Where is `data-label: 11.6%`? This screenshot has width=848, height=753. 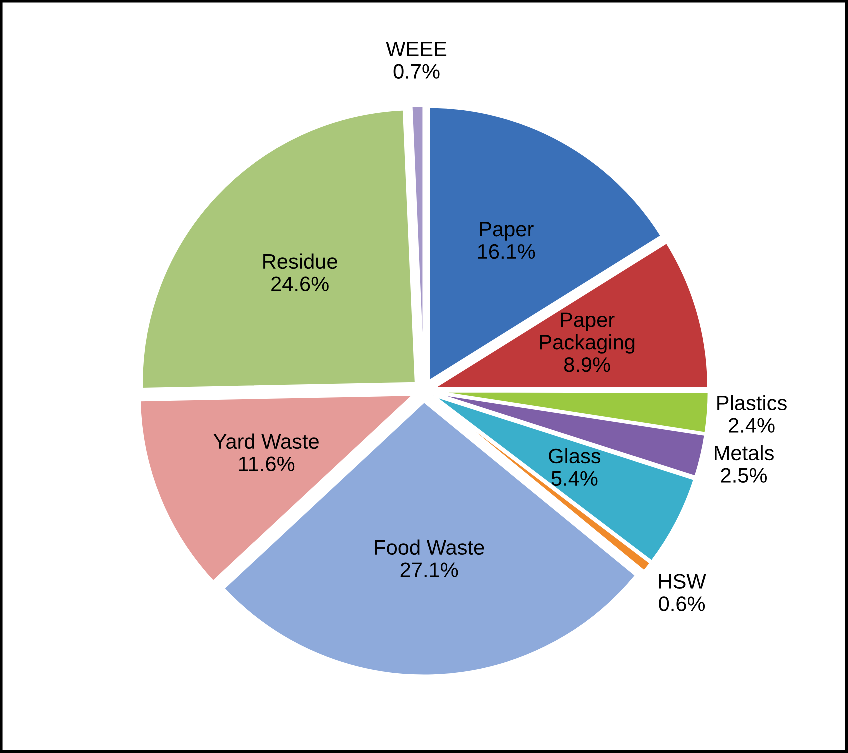
data-label: 11.6% is located at coordinates (267, 464).